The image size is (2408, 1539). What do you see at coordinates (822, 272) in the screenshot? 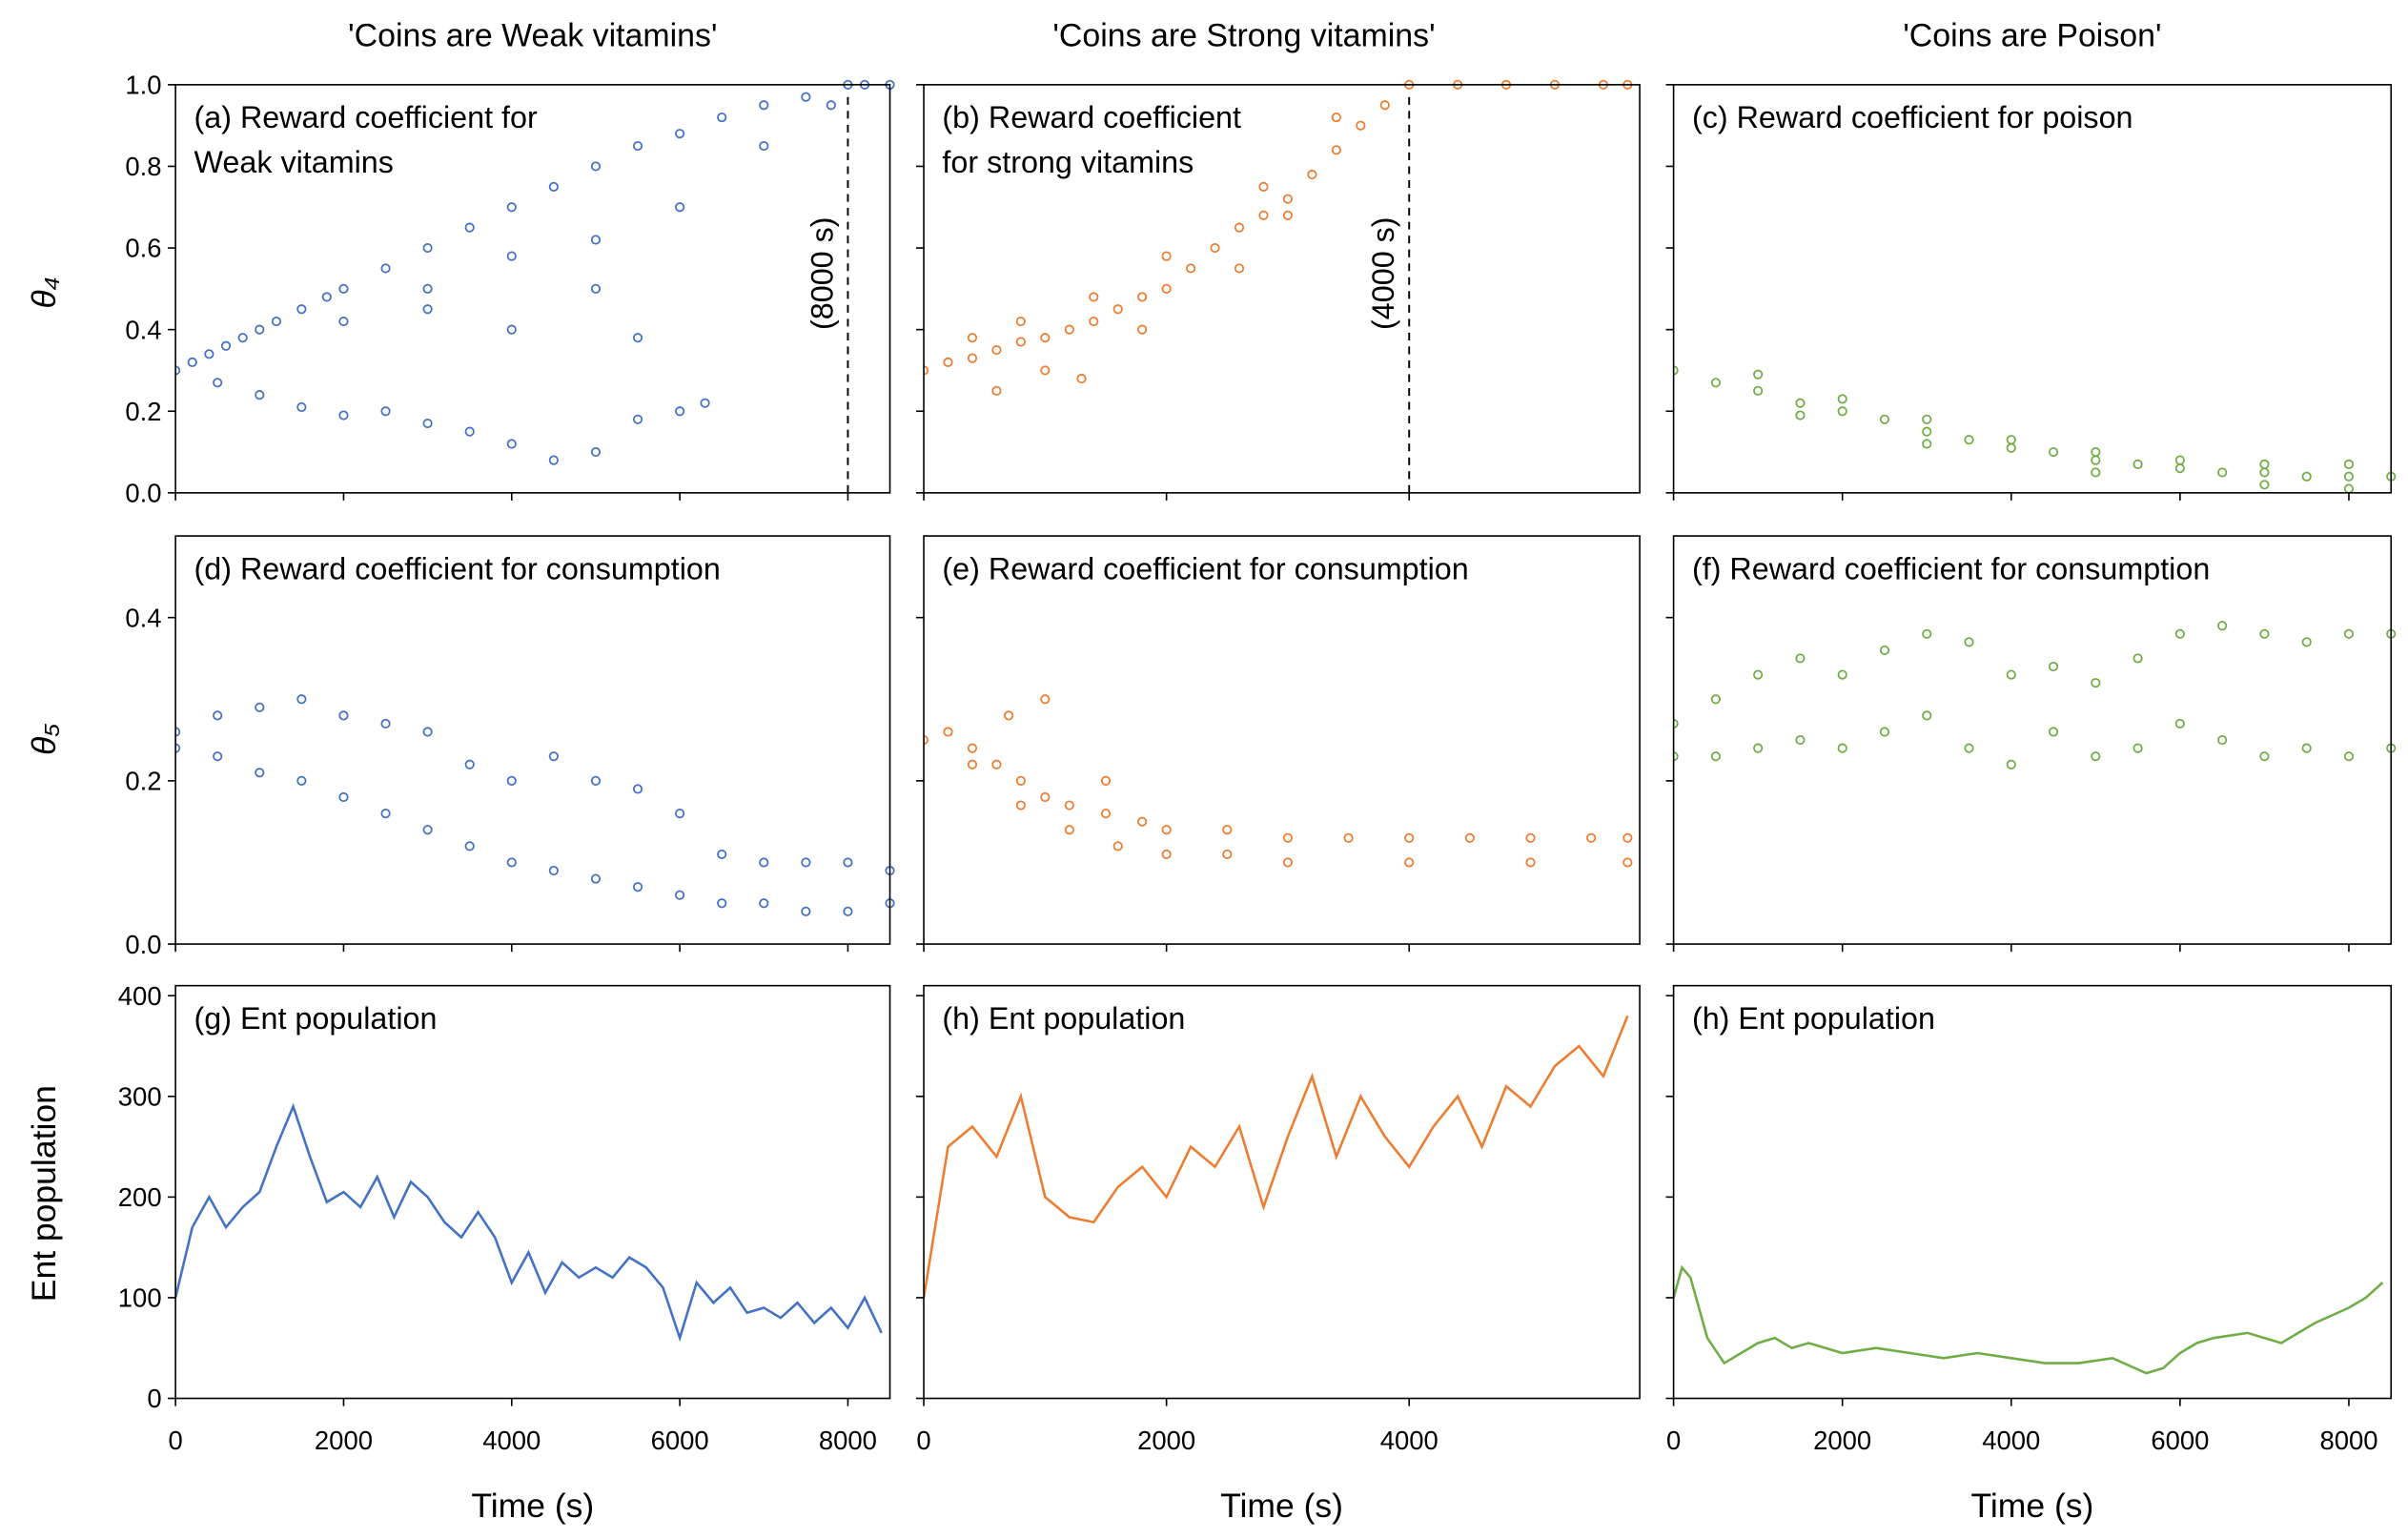
I see `annotation-label: (8000 s)` at bounding box center [822, 272].